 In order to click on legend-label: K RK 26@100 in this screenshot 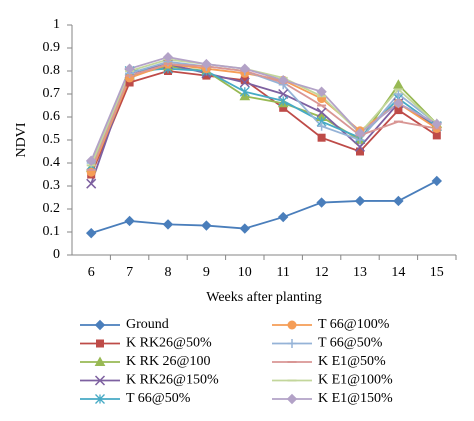, I will do `click(168, 361)`.